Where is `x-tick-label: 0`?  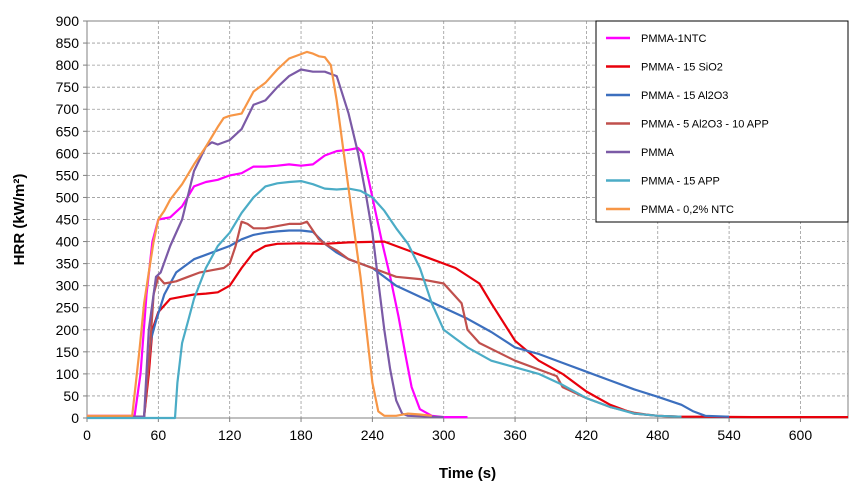 x-tick-label: 0 is located at coordinates (87, 435).